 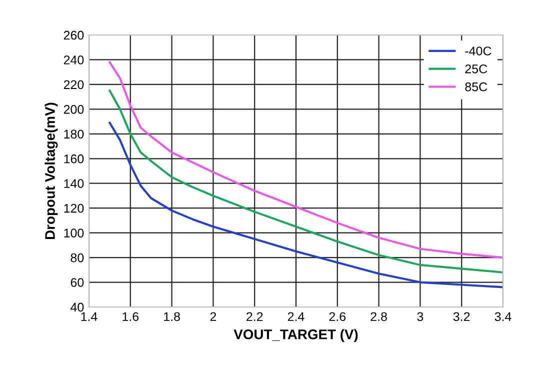 I want to click on x-tick-label: 2.6, so click(x=337, y=317).